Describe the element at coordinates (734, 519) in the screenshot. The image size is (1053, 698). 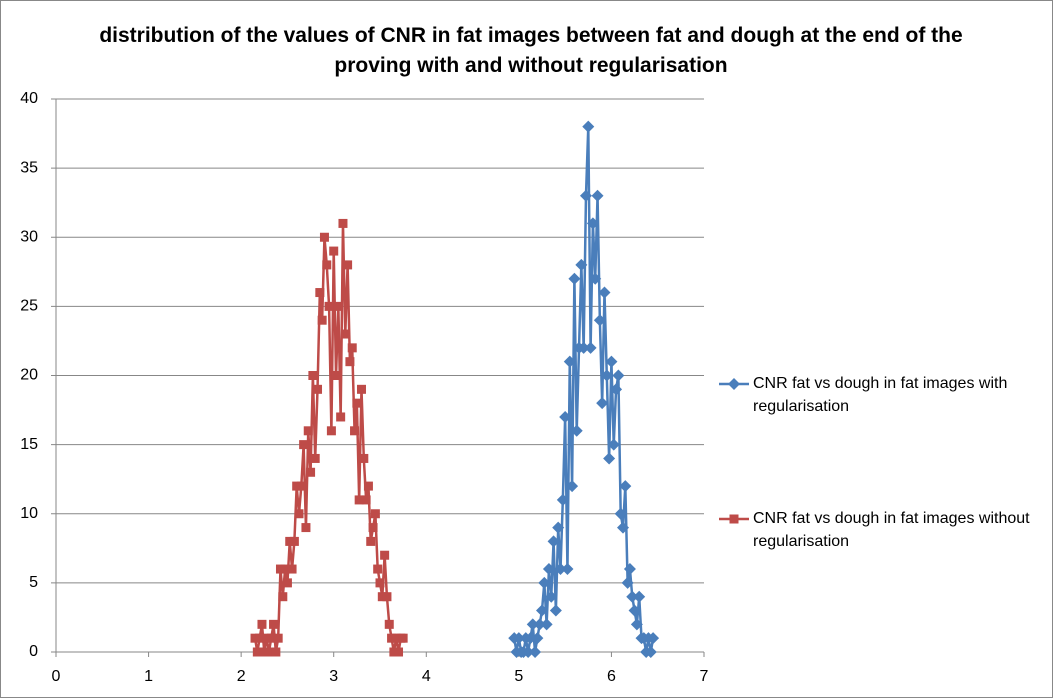
I see `legend-marker` at that location.